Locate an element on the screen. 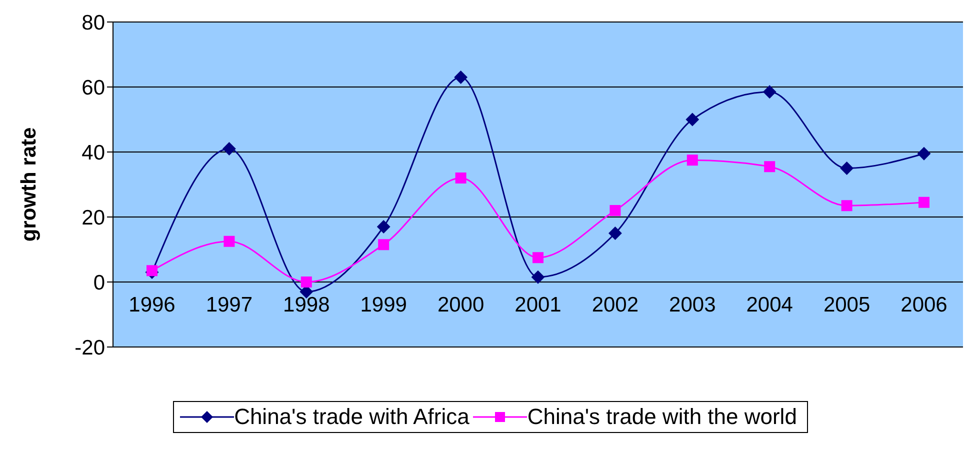 This screenshot has height=451, width=971. x-tick-label: 2001 is located at coordinates (538, 304).